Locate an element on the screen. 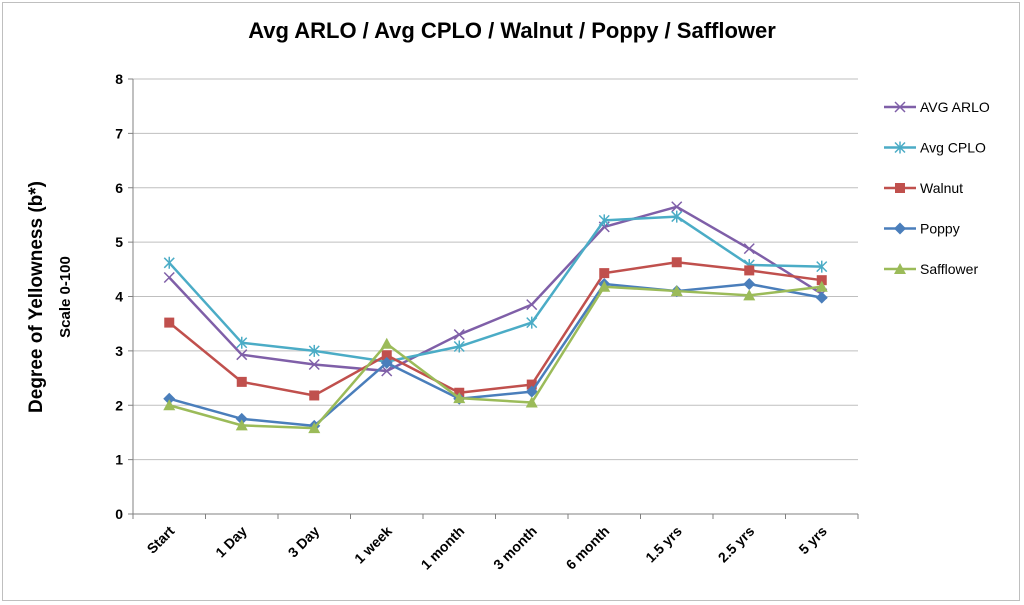 The width and height of the screenshot is (1024, 605). legend-item: AVG ARLO is located at coordinates (937, 107).